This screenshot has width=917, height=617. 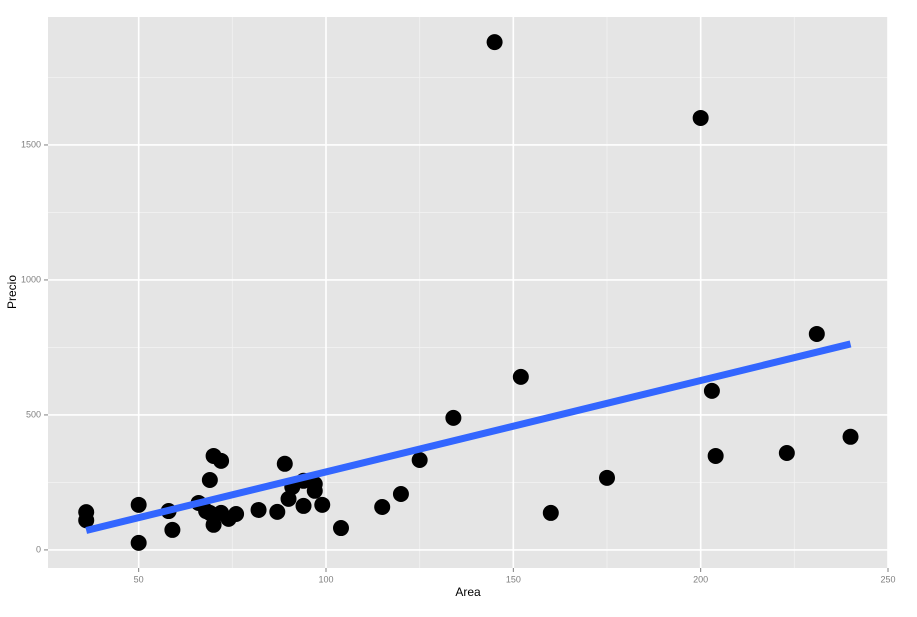 What do you see at coordinates (139, 579) in the screenshot?
I see `x-tick-label: 50` at bounding box center [139, 579].